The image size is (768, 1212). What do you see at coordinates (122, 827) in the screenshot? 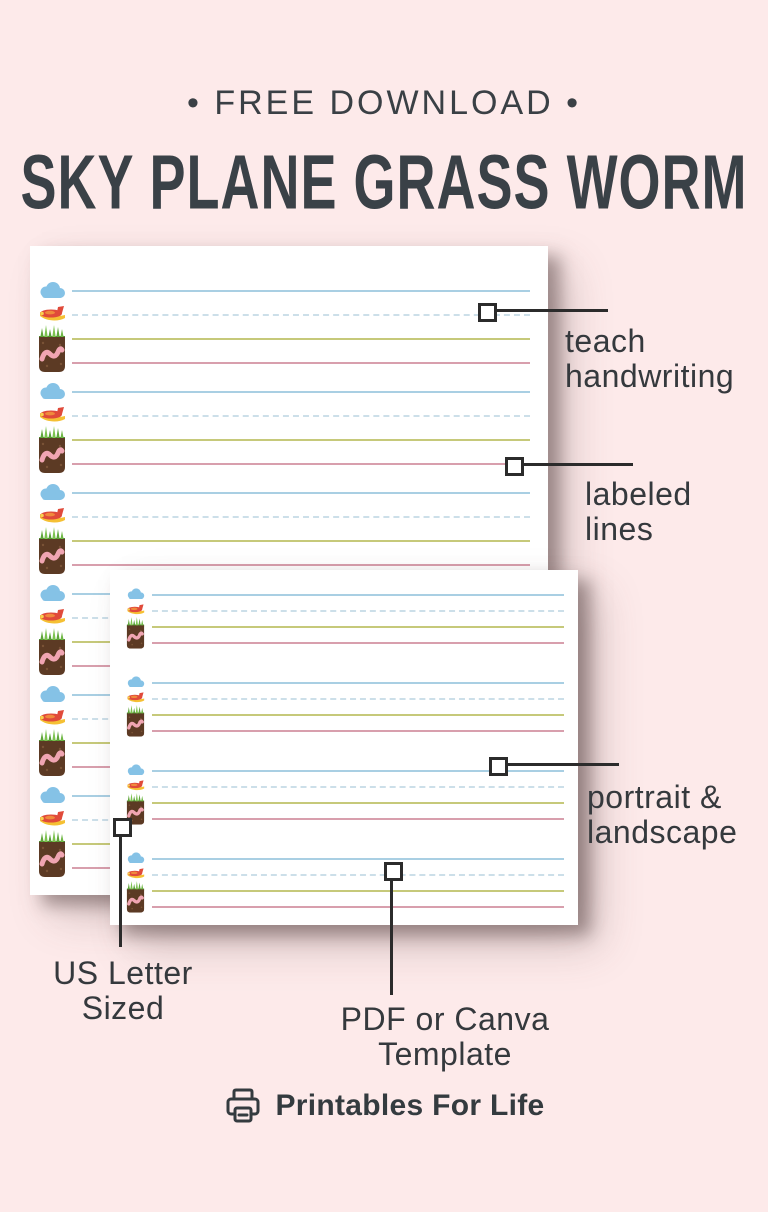
I see `callout-marker-us-letter` at bounding box center [122, 827].